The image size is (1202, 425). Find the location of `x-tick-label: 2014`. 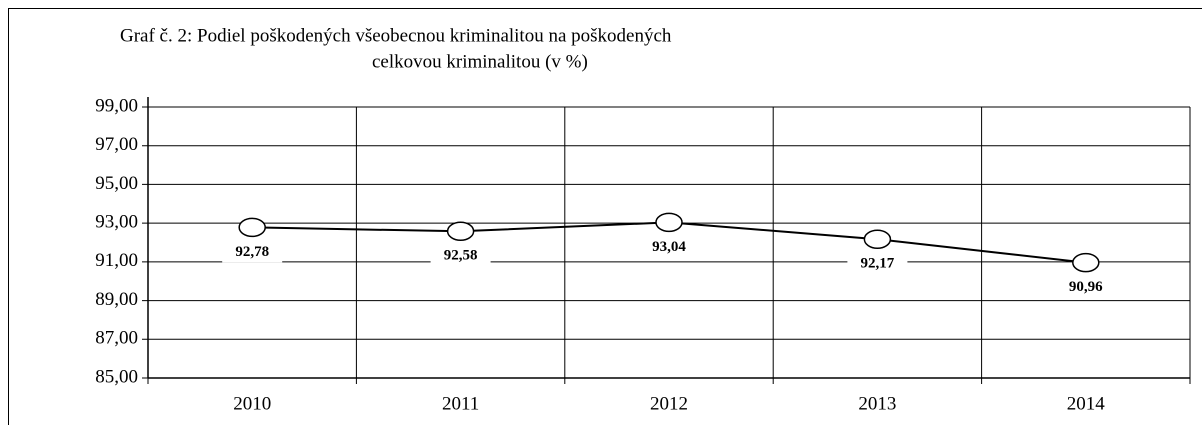

x-tick-label: 2014 is located at coordinates (1086, 403).